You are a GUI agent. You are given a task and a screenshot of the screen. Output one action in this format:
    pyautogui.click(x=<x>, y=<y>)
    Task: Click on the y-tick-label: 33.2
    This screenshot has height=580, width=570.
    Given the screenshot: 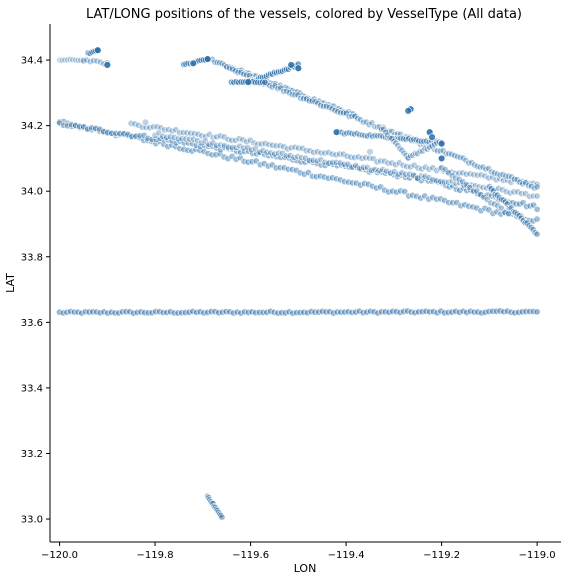 What is the action you would take?
    pyautogui.click(x=32, y=454)
    